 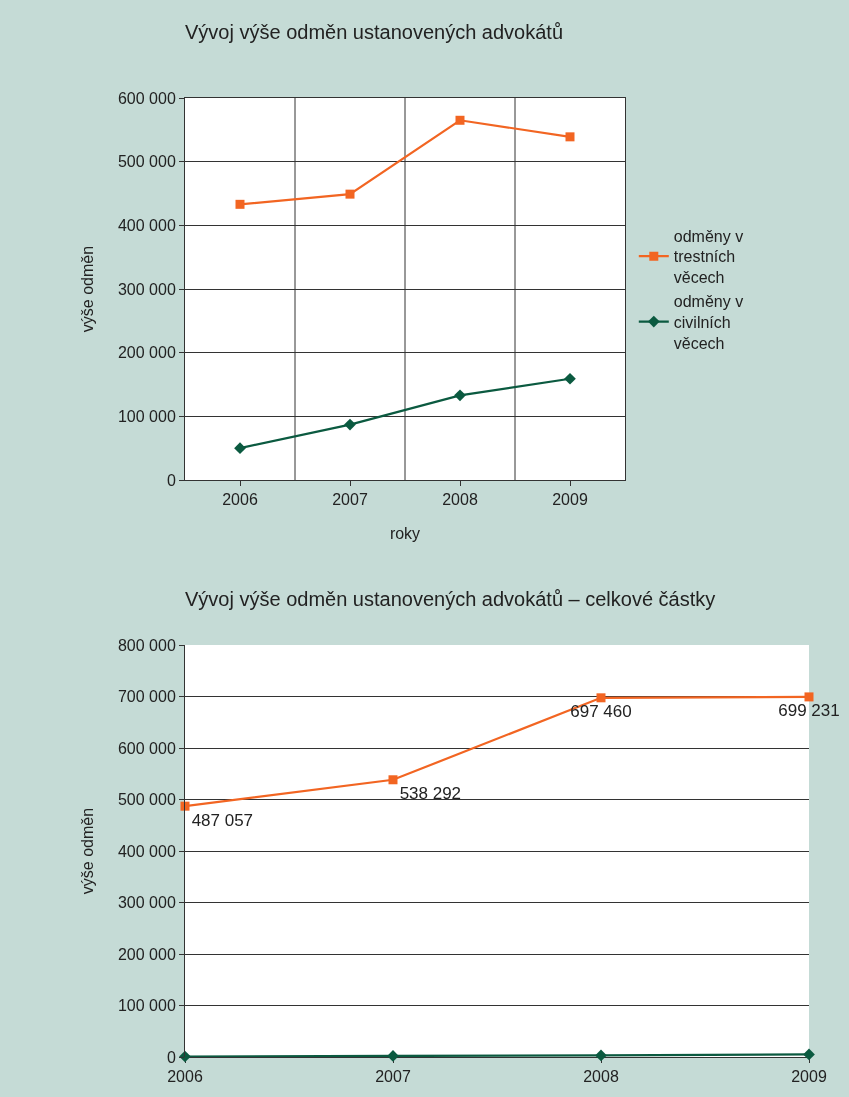 I want to click on legend-label: odměny v civilních věcech, so click(x=708, y=322).